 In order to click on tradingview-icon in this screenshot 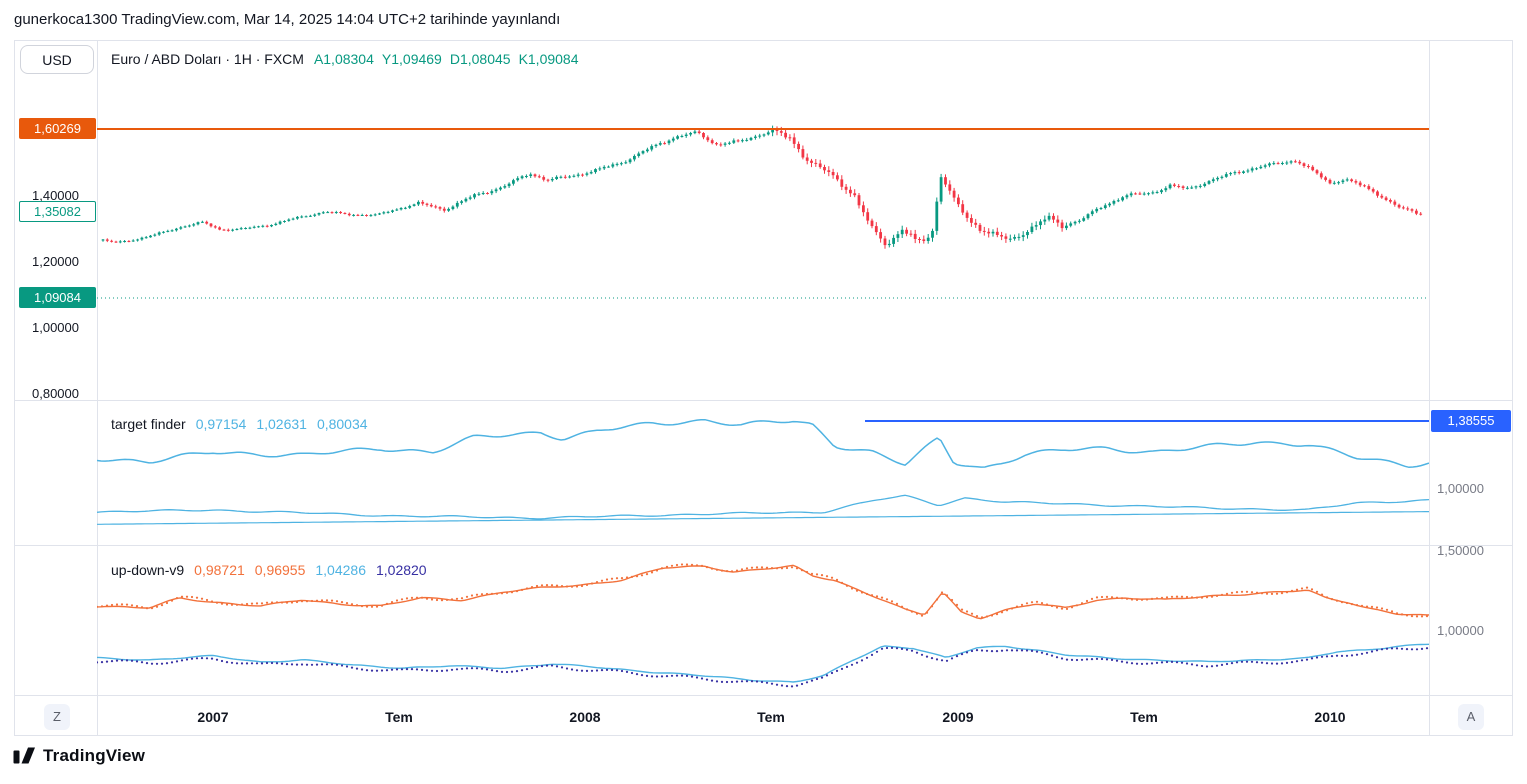, I will do `click(24, 755)`.